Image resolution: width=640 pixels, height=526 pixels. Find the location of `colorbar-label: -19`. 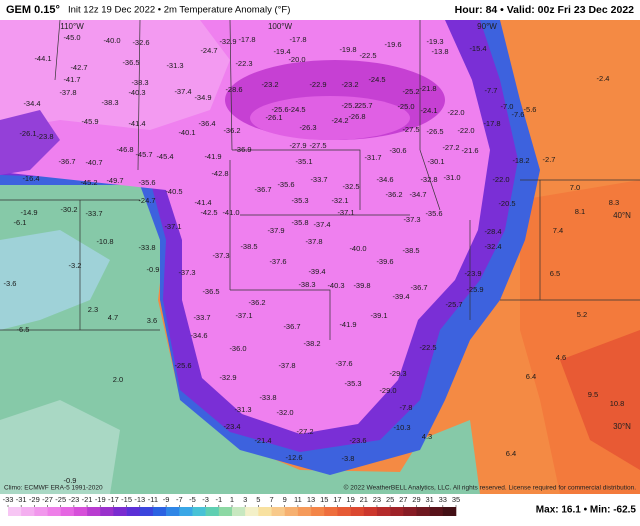

colorbar-label: -19 is located at coordinates (100, 499).